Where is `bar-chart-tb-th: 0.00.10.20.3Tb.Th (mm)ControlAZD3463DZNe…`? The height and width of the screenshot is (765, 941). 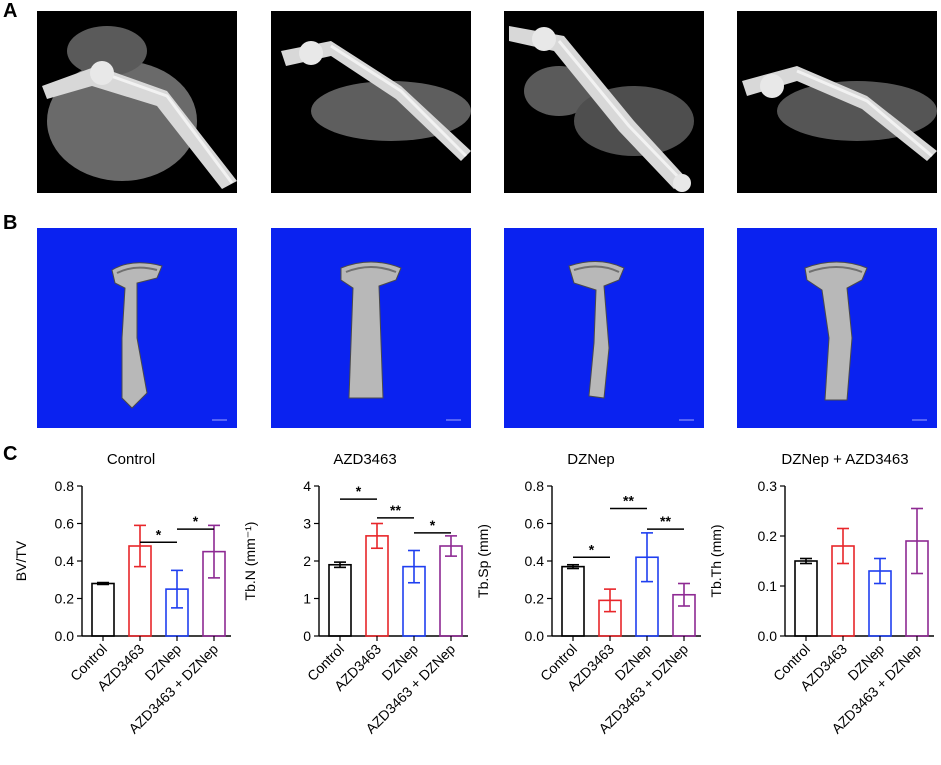
bar-chart-tb-th: 0.00.10.20.3Tb.Th (mm)ControlAZD3463DZNe… is located at coordinates (821, 607).